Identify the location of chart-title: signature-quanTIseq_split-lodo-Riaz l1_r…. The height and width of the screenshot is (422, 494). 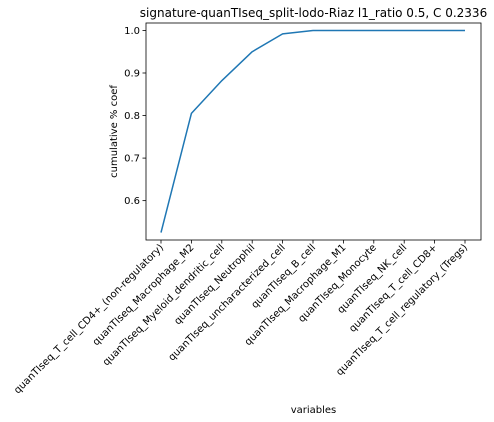
(313, 13).